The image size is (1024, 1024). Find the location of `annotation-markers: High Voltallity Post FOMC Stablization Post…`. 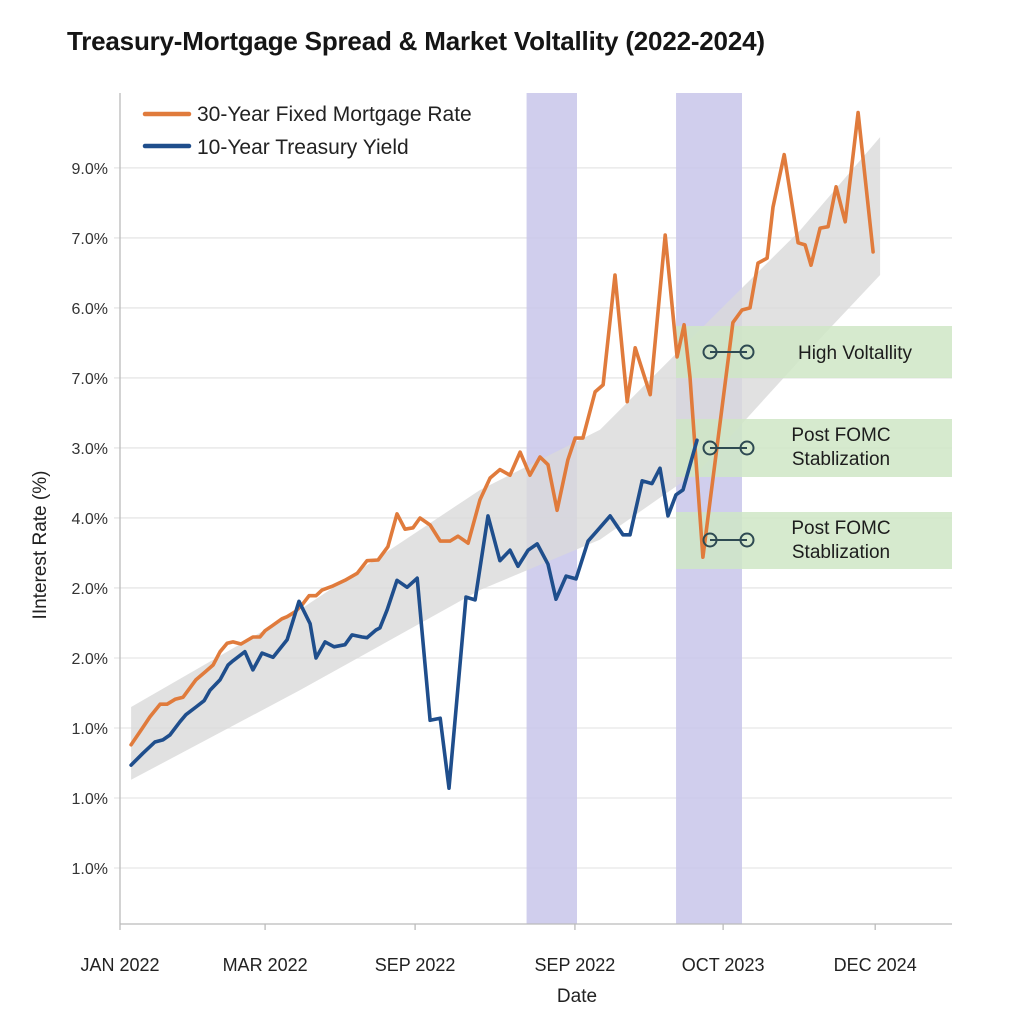

annotation-markers: High Voltallity Post FOMC Stablization Post… is located at coordinates (807, 453).